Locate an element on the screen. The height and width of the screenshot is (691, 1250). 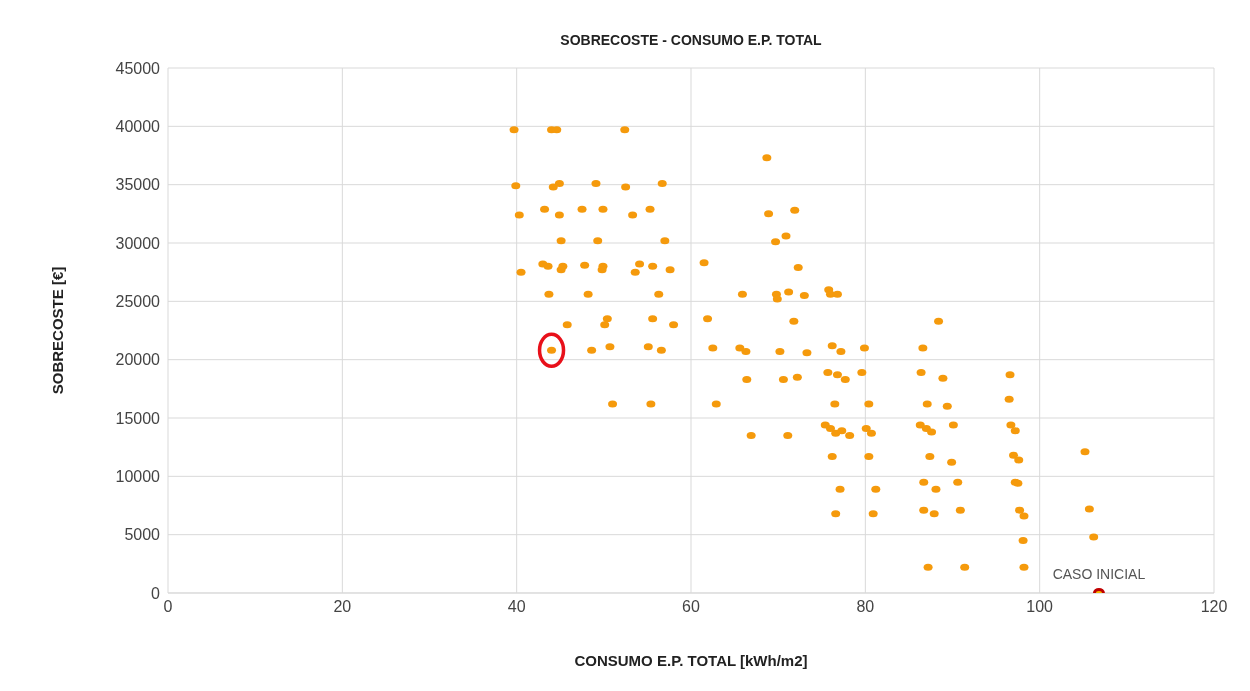
x-tick-label: 120 is located at coordinates (1214, 607).